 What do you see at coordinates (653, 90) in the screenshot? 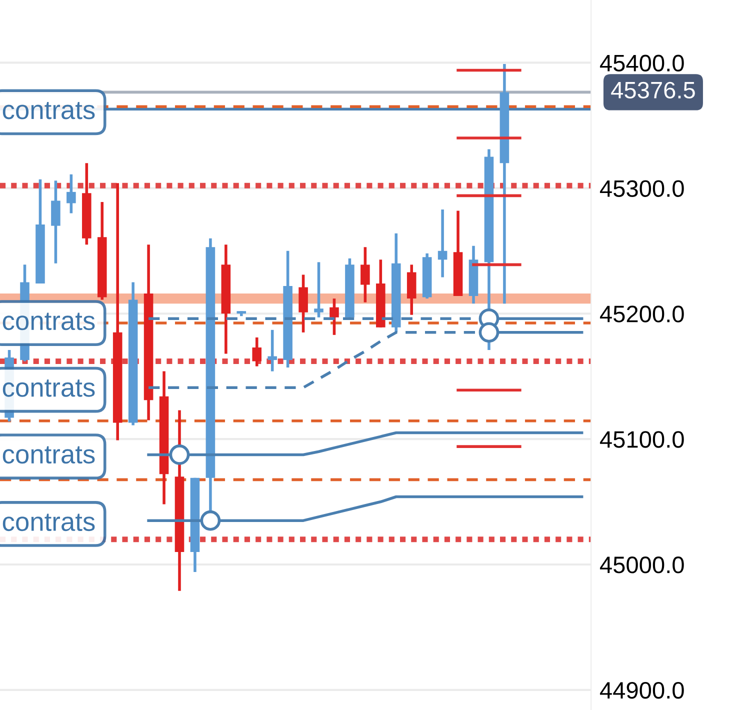
I see `ref-line-label: 45376.5` at bounding box center [653, 90].